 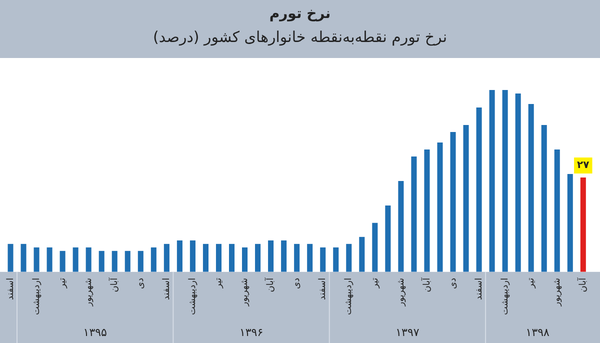 I want to click on chart-subtitle: نرخ تورم نقطه‌به‌نقطه خانوارهای کشور (درصد), so click(x=300, y=36).